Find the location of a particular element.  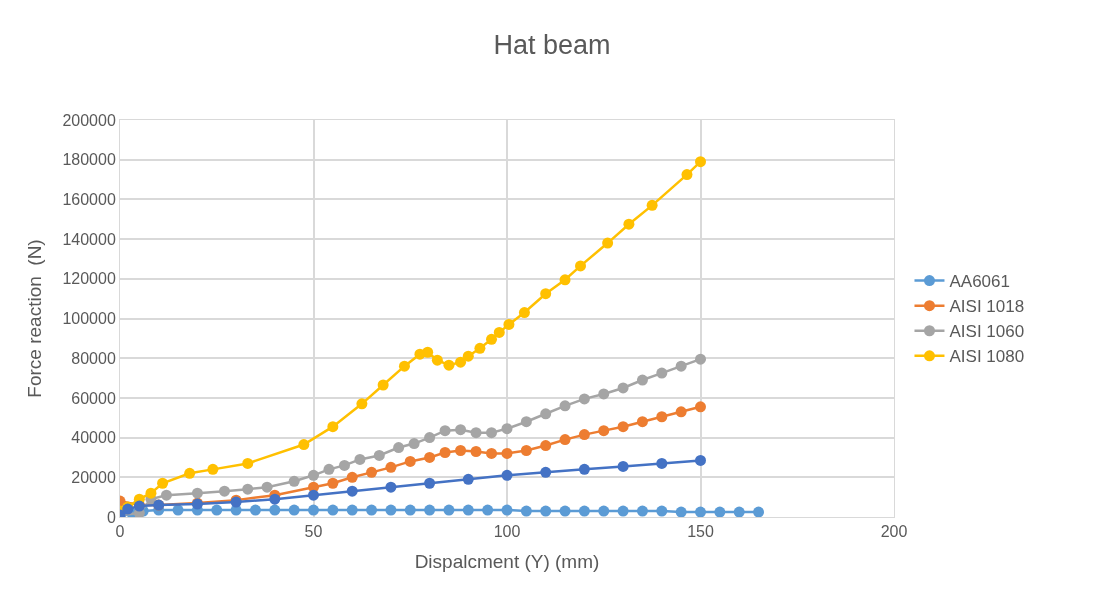

y-tick-label: 60000 is located at coordinates (93, 398).